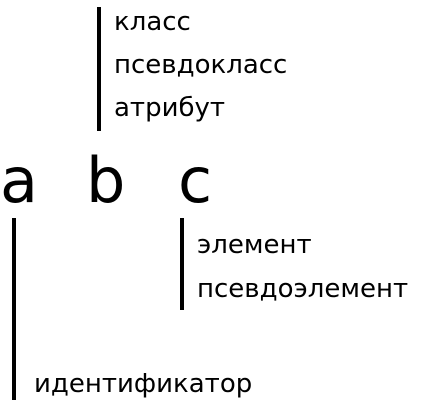 The width and height of the screenshot is (431, 403). Describe the element at coordinates (14, 309) in the screenshot. I see `a-group-bracket` at that location.